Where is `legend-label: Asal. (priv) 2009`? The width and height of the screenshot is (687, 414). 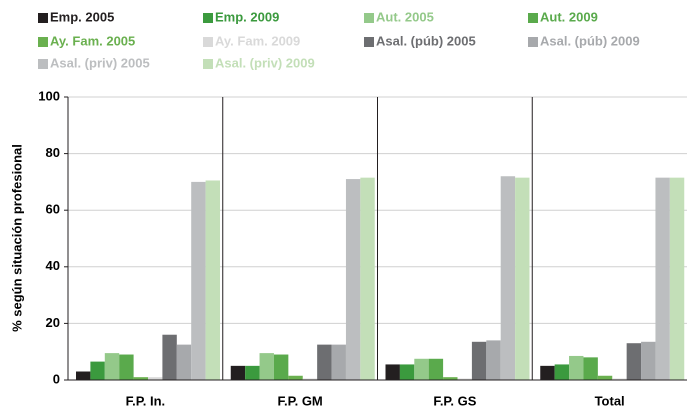
legend-label: Asal. (priv) 2009 is located at coordinates (265, 62).